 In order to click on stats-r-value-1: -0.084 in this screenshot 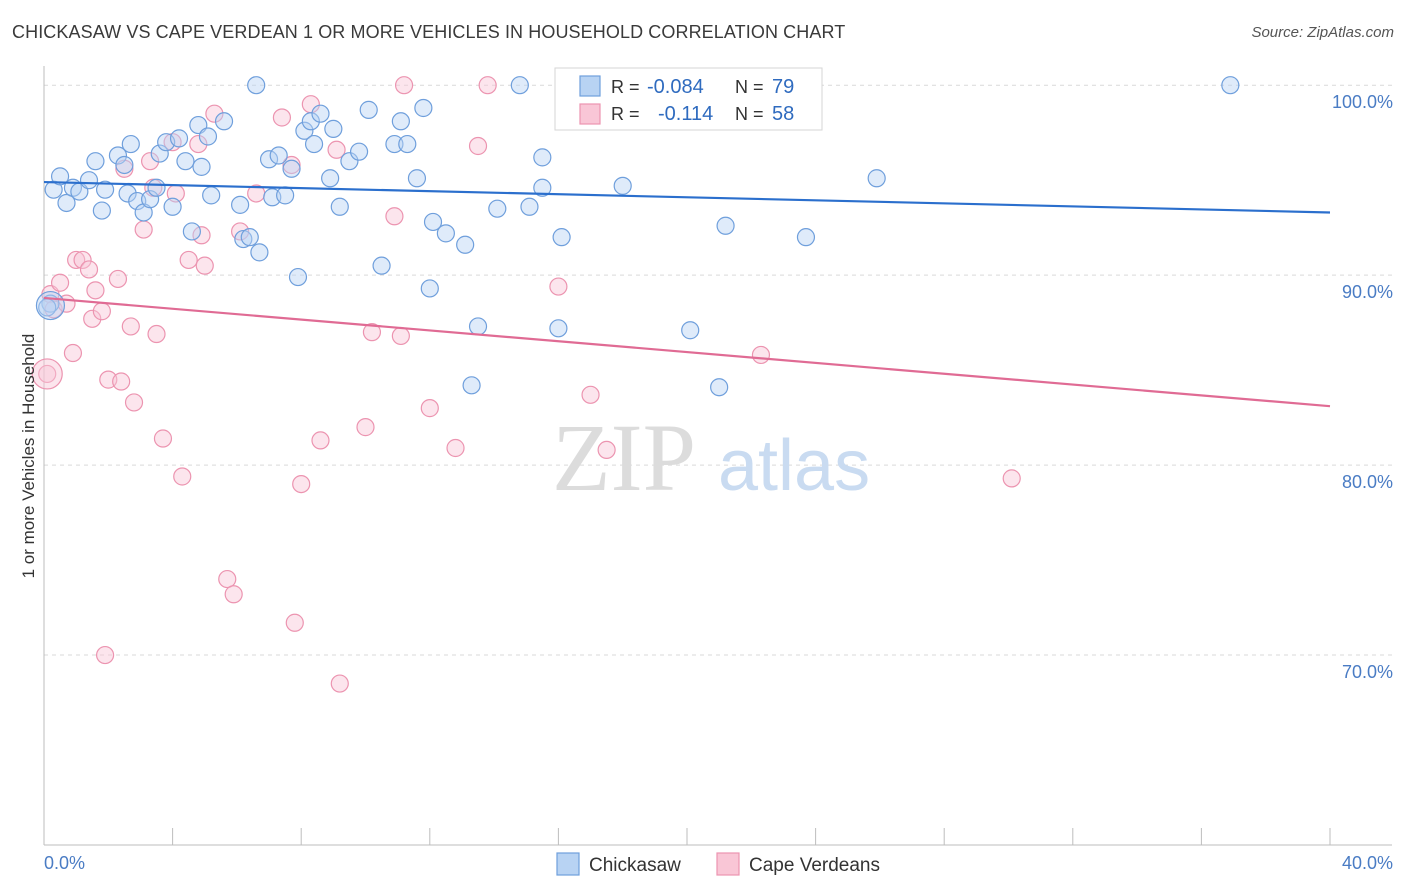, I will do `click(675, 87)`.